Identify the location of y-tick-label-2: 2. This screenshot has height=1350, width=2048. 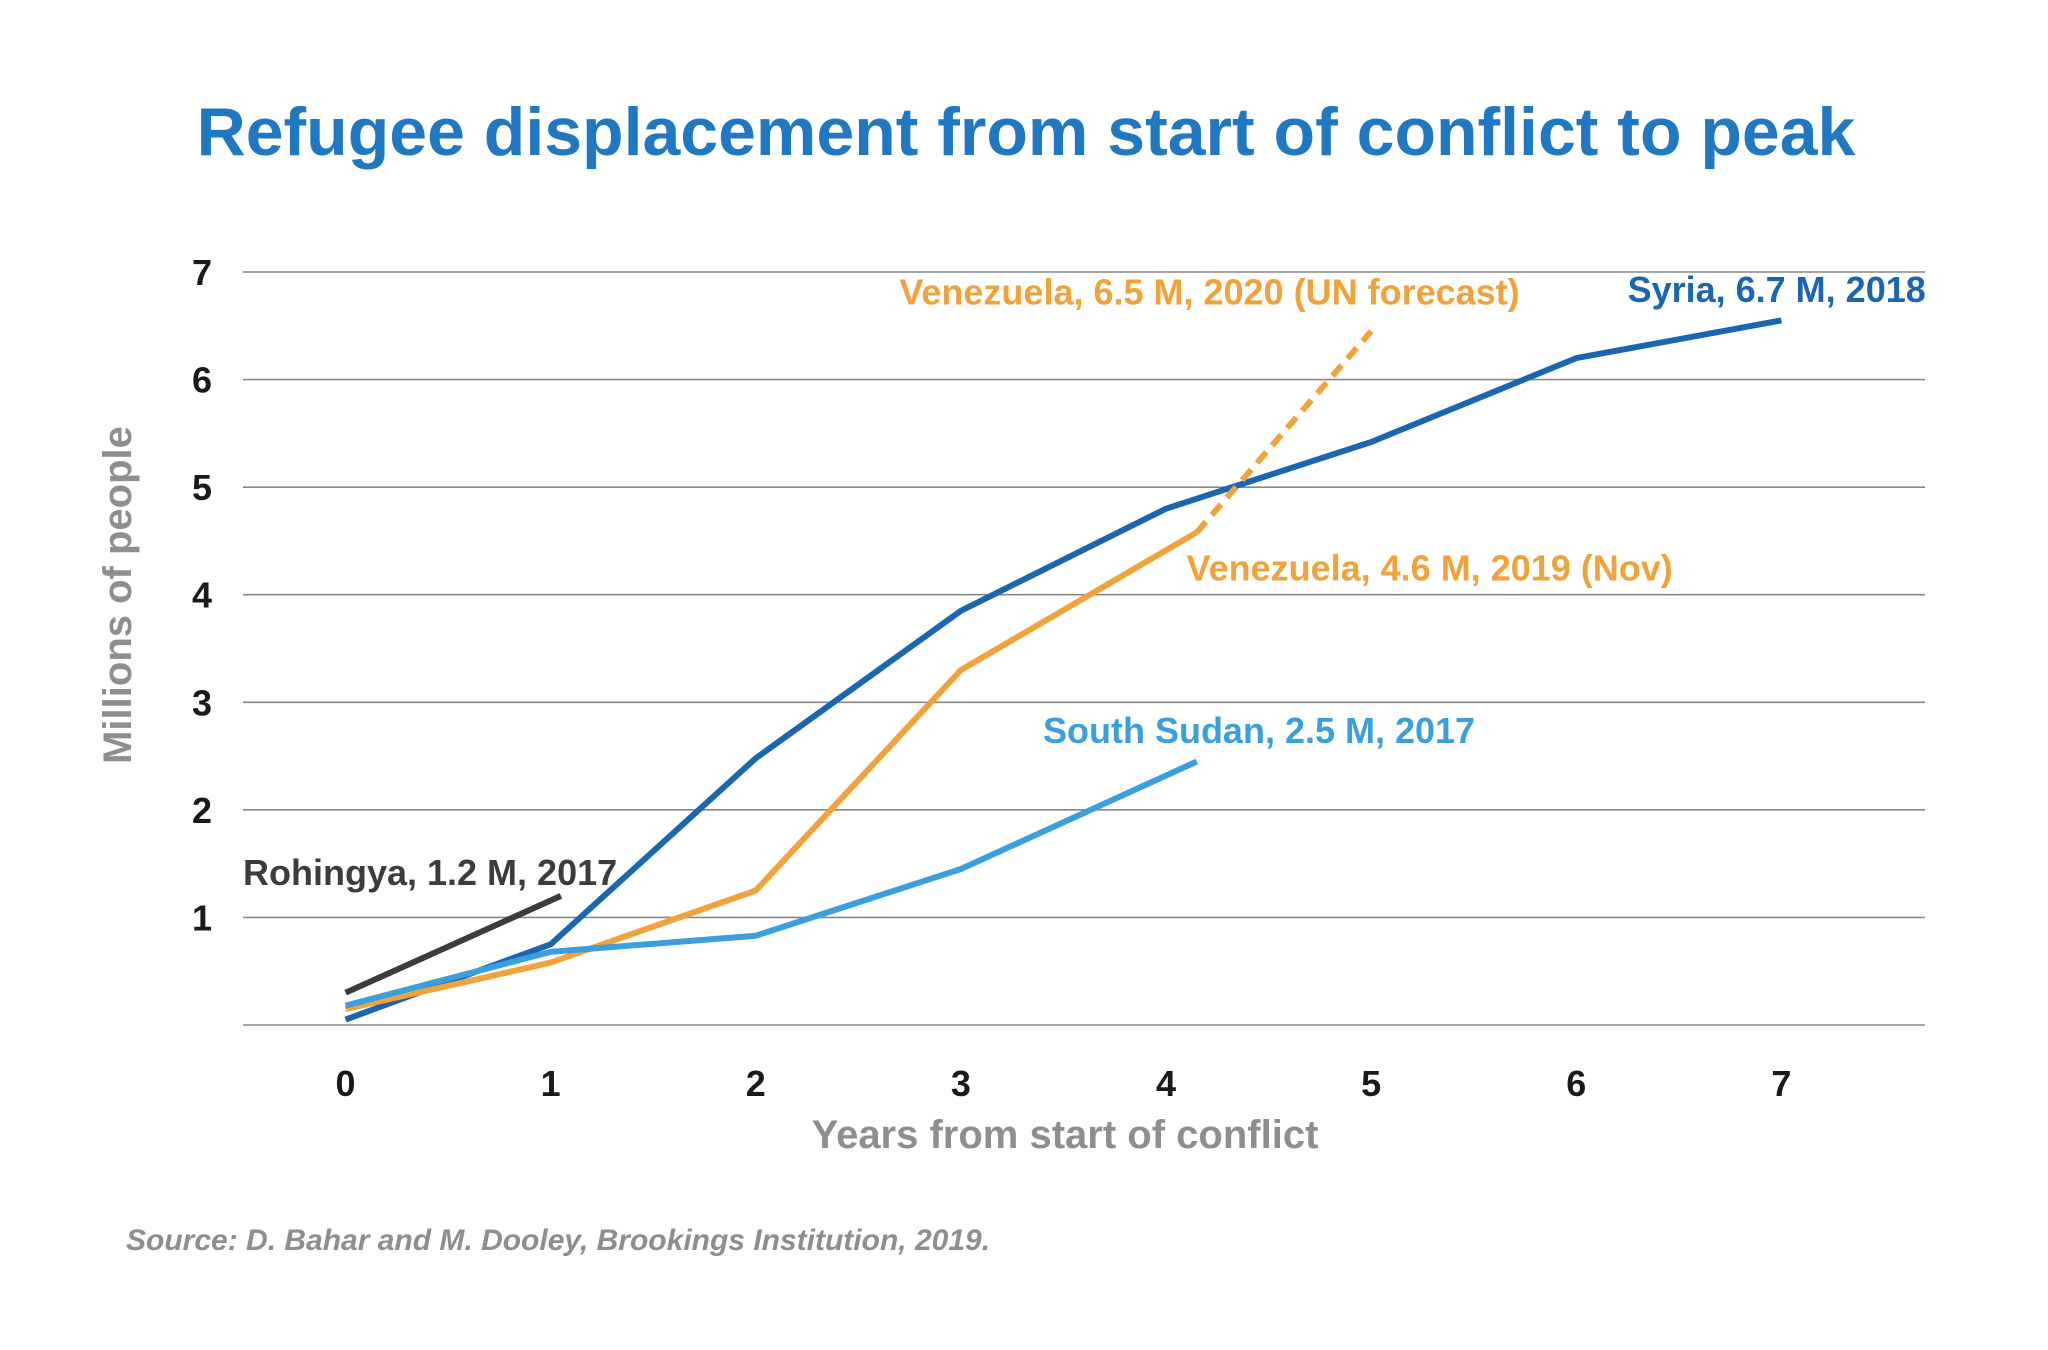
(202, 810).